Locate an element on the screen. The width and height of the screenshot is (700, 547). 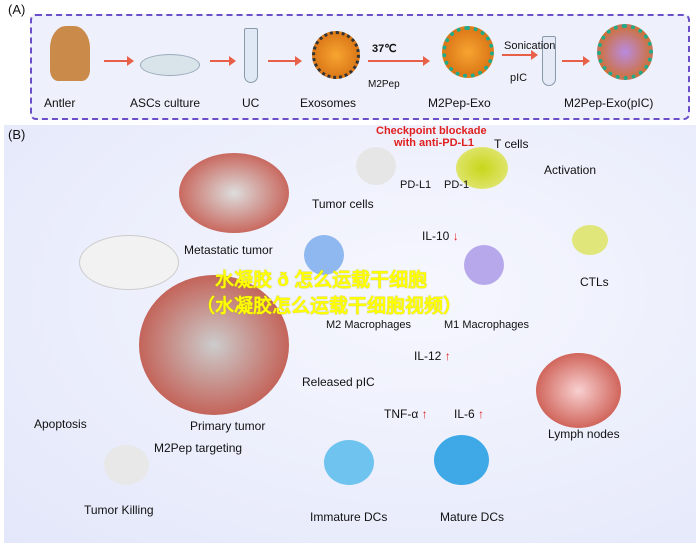
tnf-text: TNF-α is located at coordinates (401, 414).